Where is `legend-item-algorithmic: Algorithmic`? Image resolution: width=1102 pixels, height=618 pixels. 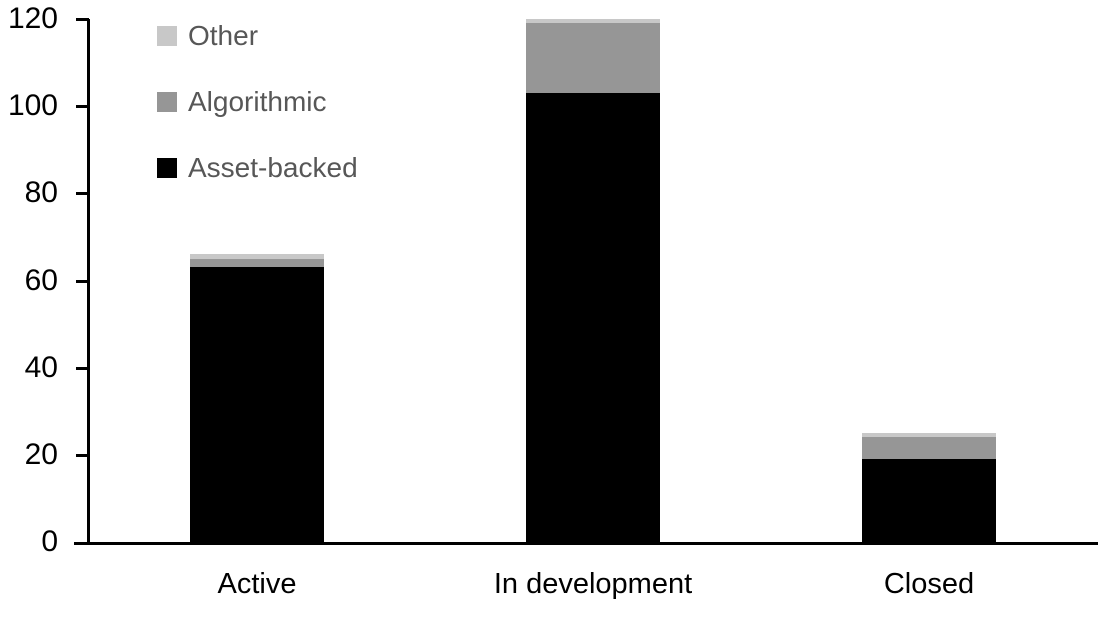
legend-item-algorithmic: Algorithmic is located at coordinates (242, 101).